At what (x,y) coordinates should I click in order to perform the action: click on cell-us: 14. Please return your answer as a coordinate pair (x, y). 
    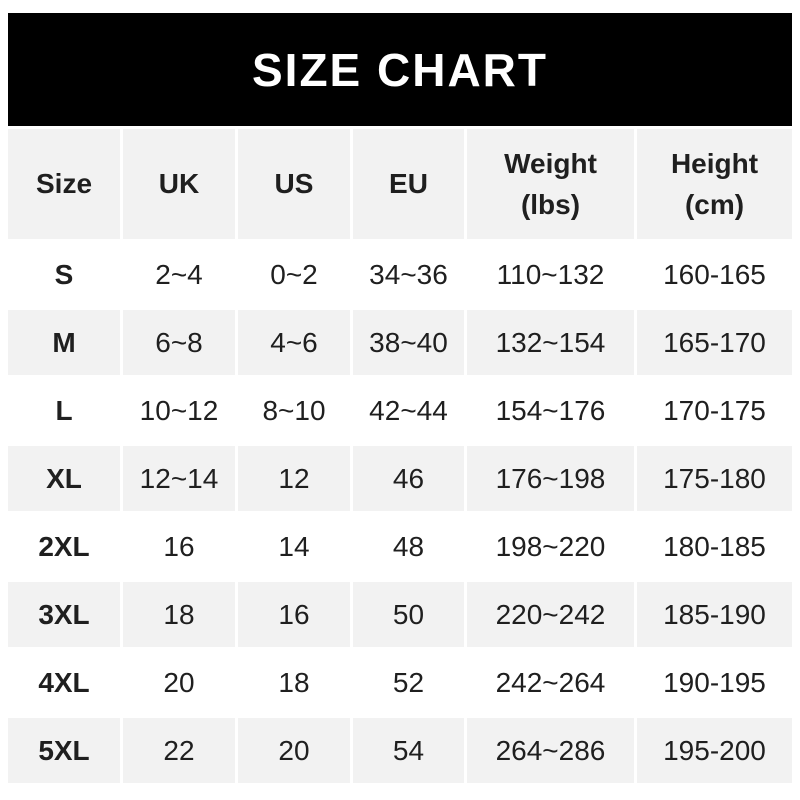
    Looking at the image, I should click on (294, 546).